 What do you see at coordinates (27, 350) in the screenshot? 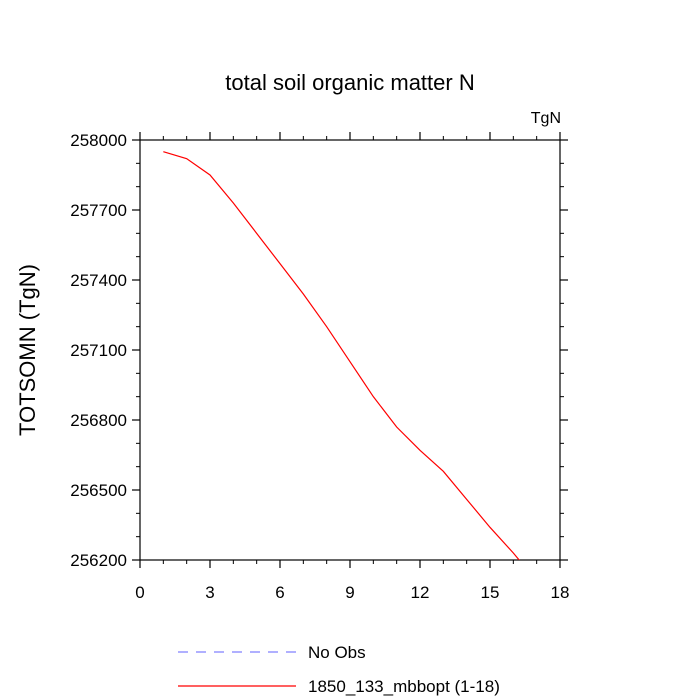
I see `y-axis-label: TOTSOMN (TgN)` at bounding box center [27, 350].